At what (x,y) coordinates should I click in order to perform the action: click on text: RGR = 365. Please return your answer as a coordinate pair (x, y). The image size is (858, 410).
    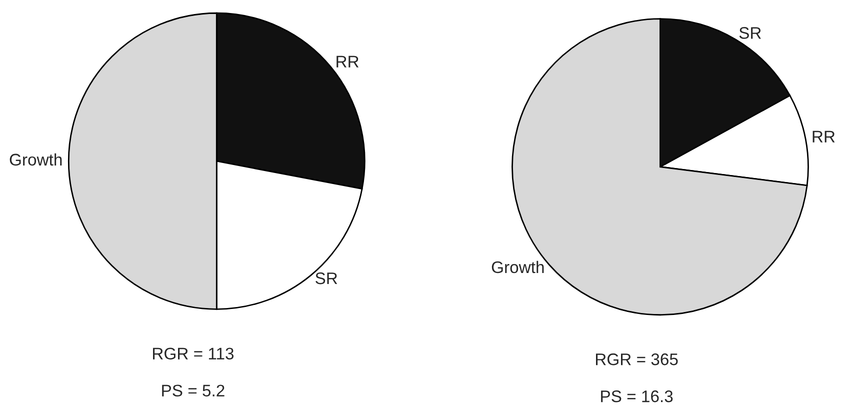
    Looking at the image, I should click on (637, 359).